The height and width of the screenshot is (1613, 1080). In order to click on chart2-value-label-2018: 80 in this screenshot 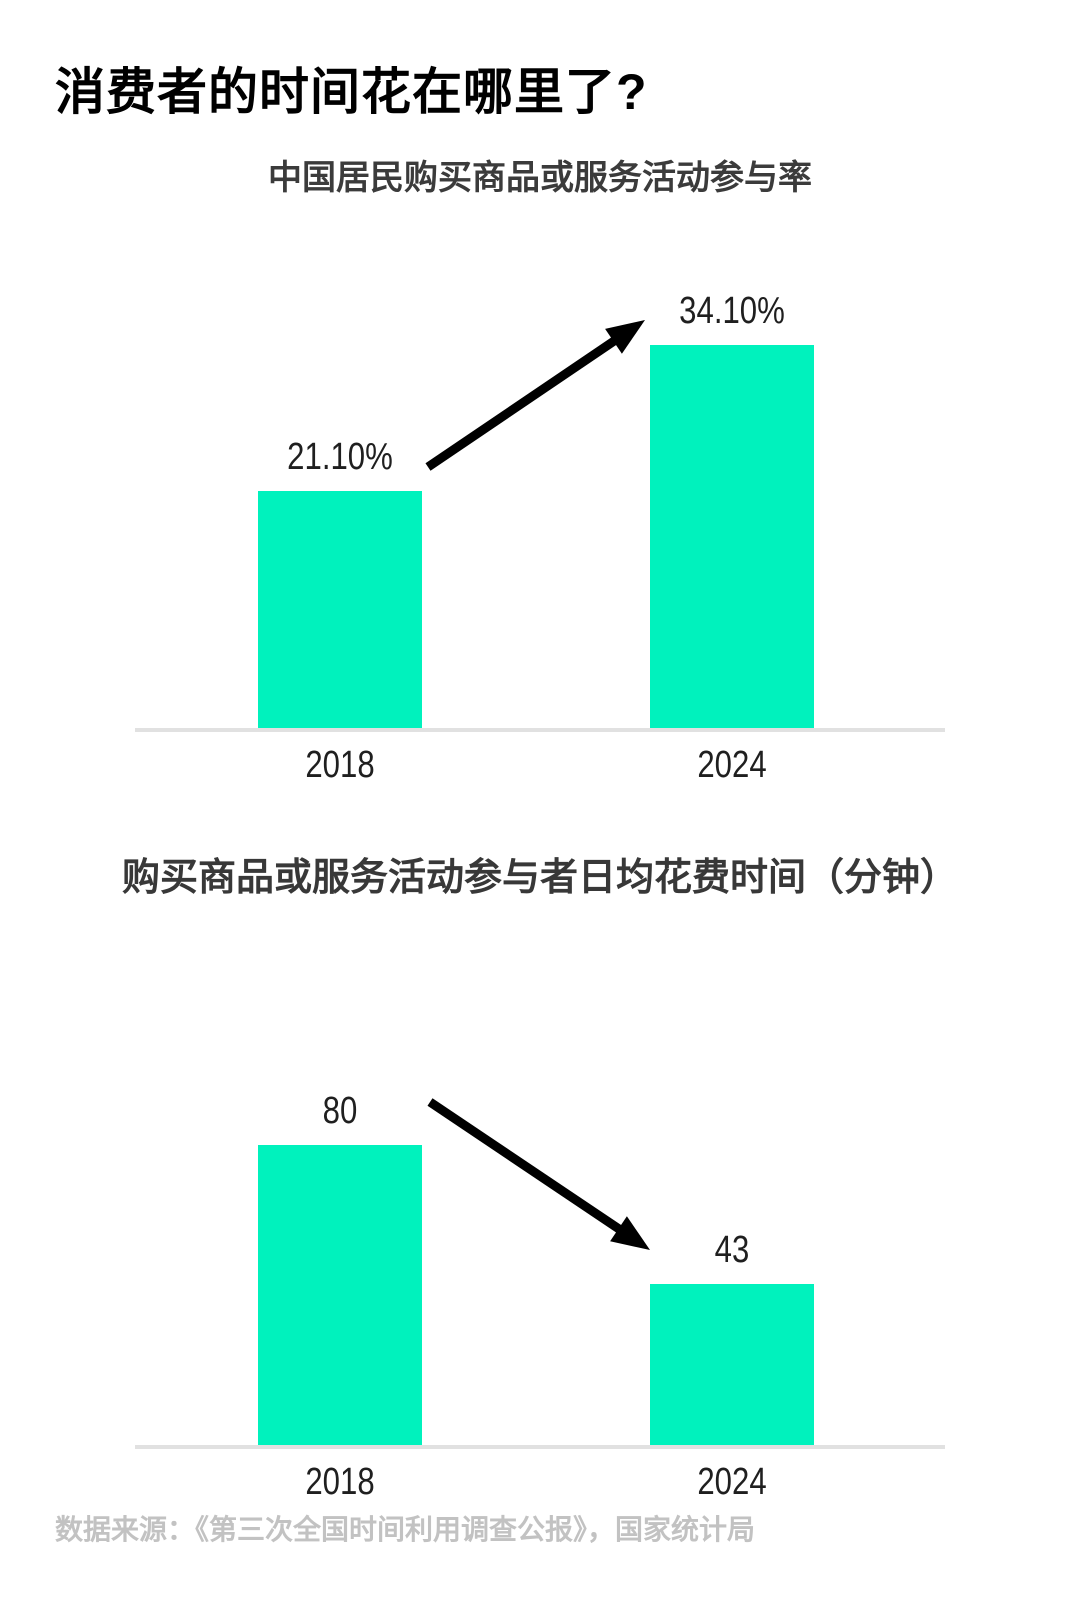, I will do `click(340, 1111)`.